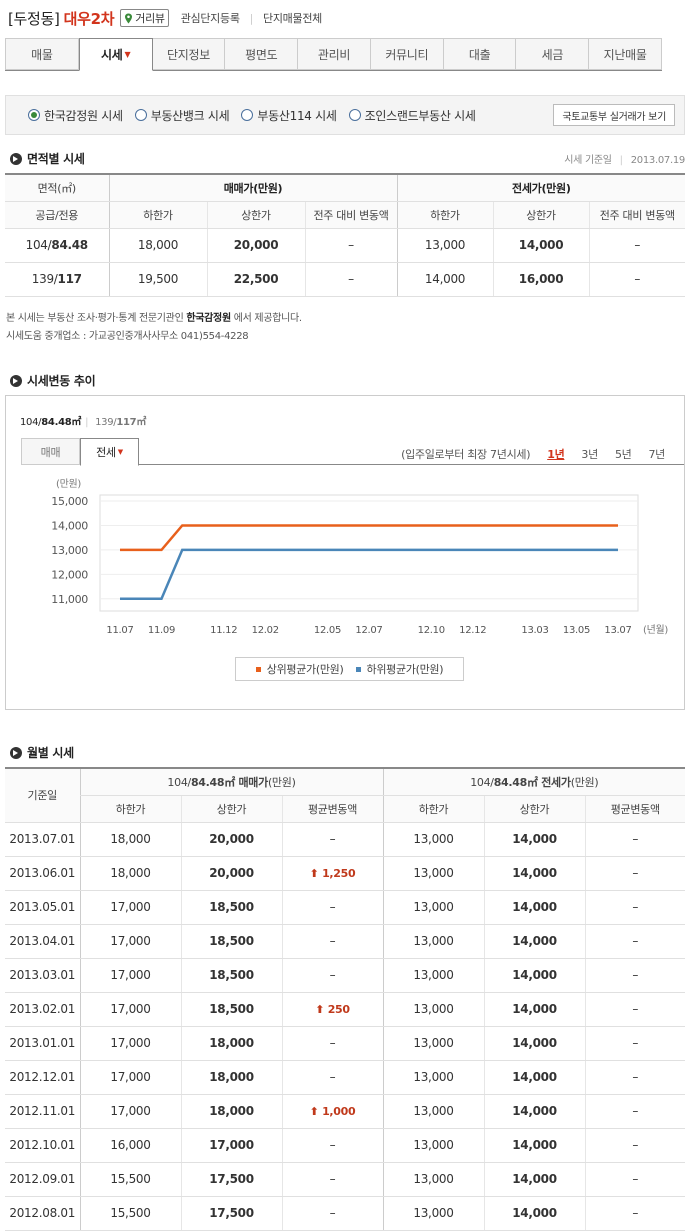  I want to click on tab-sale: 매매, so click(50, 451).